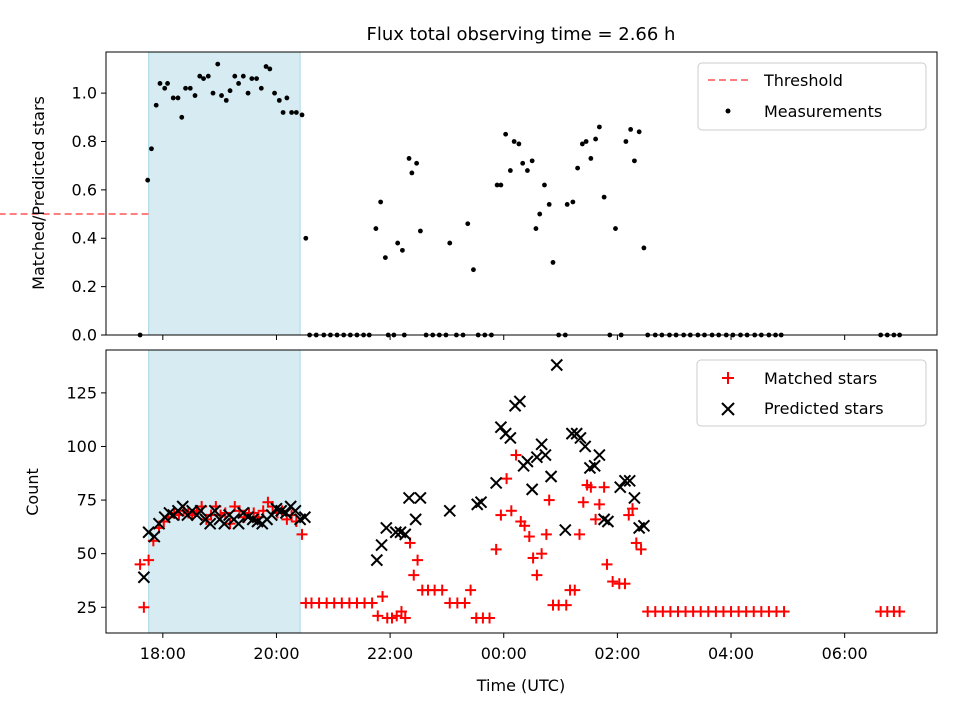  What do you see at coordinates (84, 93) in the screenshot?
I see `ratio-ytick-label: 1.0` at bounding box center [84, 93].